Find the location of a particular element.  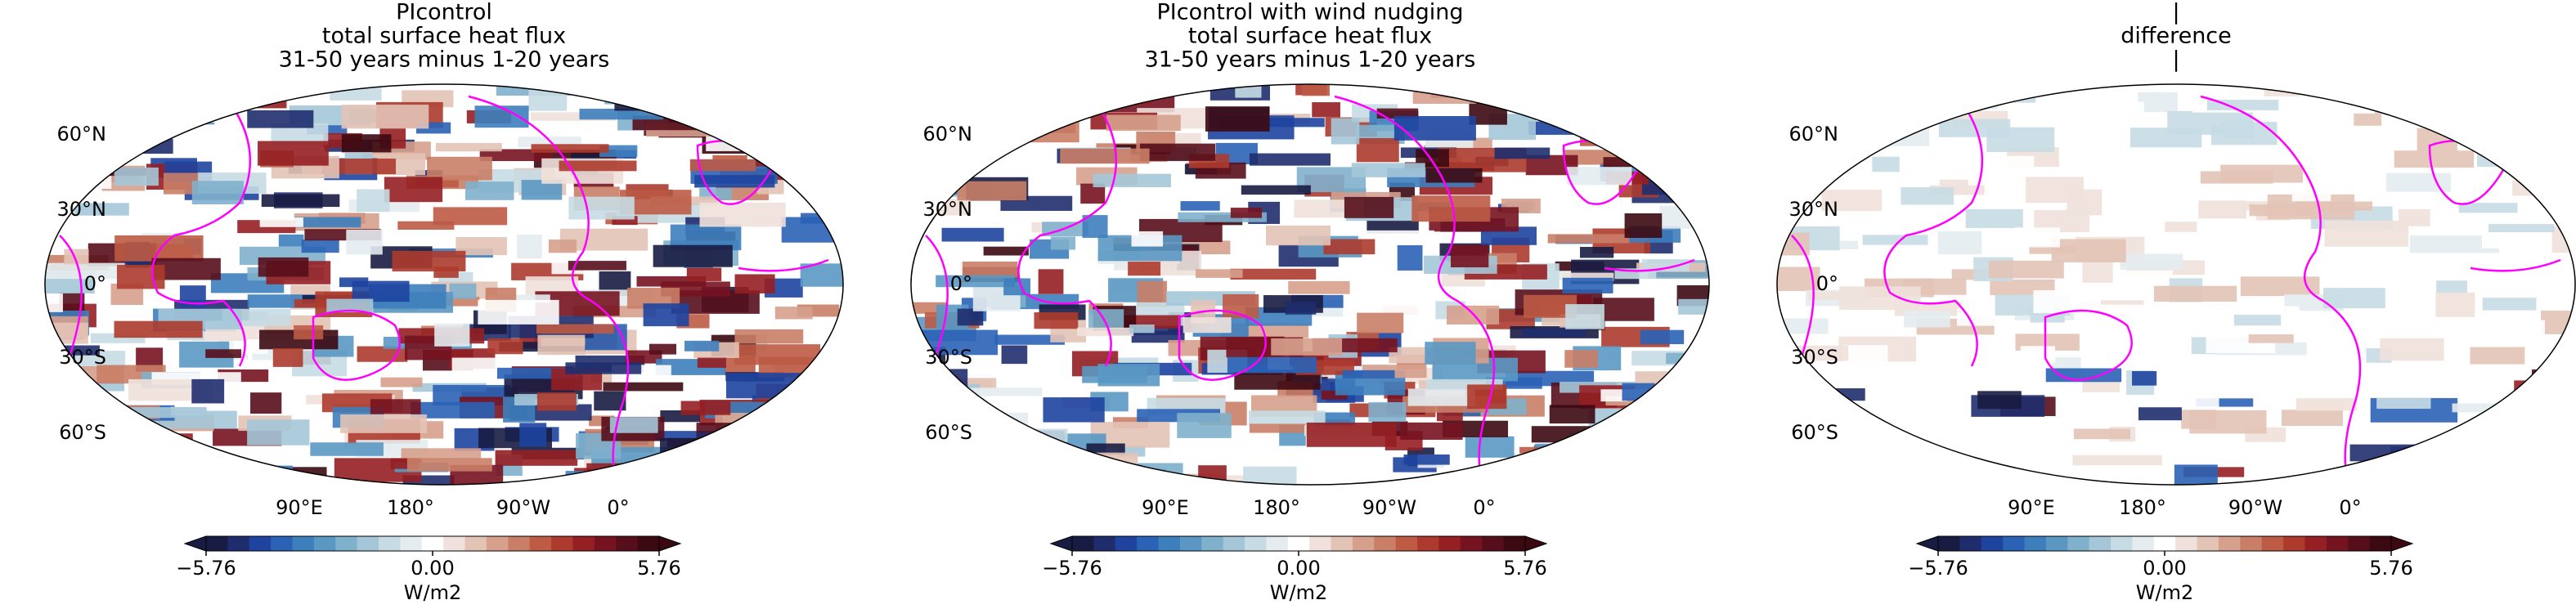

colorbar-tick-label: −5.76 is located at coordinates (1072, 568).